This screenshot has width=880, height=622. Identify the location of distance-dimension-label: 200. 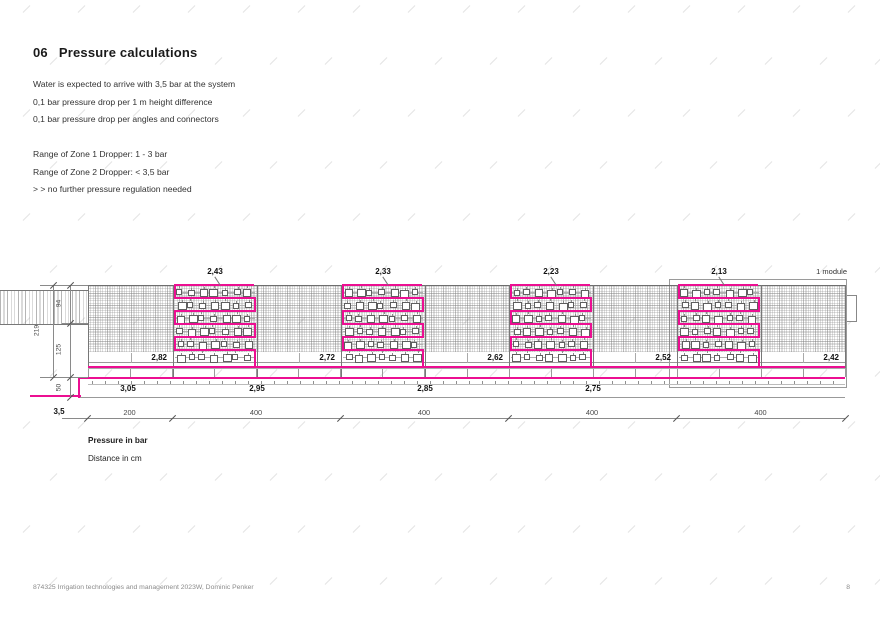
(129, 412).